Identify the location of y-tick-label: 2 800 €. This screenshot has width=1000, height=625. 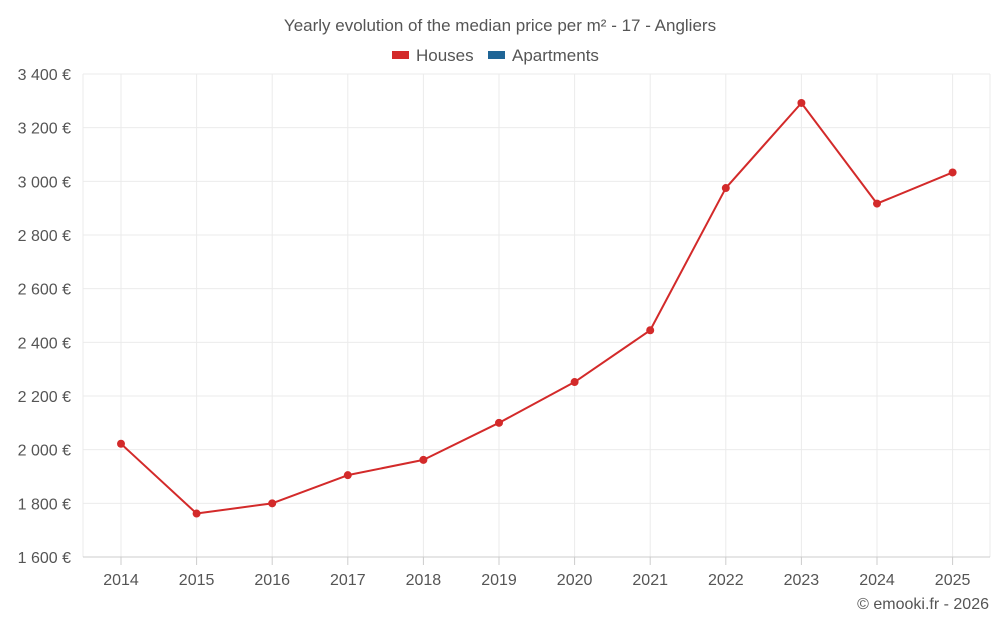
(44, 236).